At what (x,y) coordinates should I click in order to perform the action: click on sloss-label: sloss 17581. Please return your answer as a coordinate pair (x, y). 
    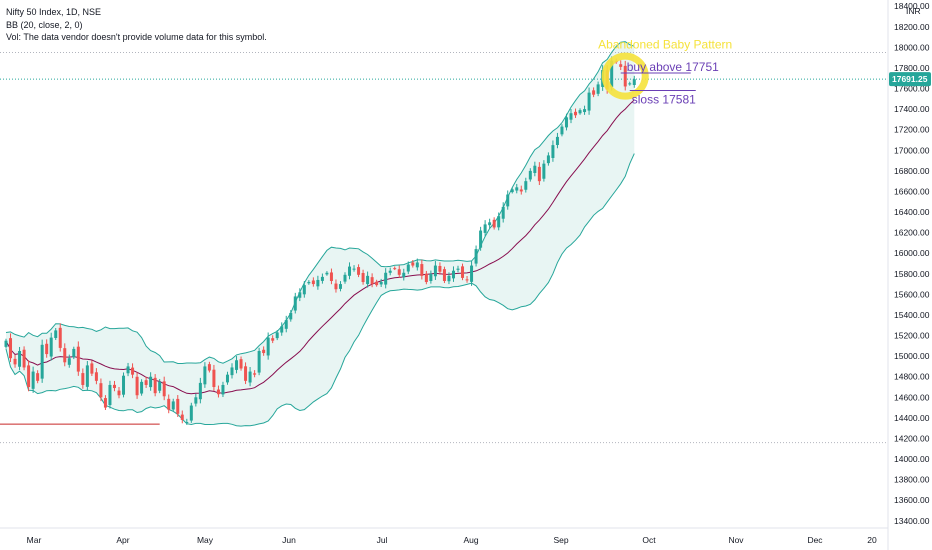
    Looking at the image, I should click on (664, 99).